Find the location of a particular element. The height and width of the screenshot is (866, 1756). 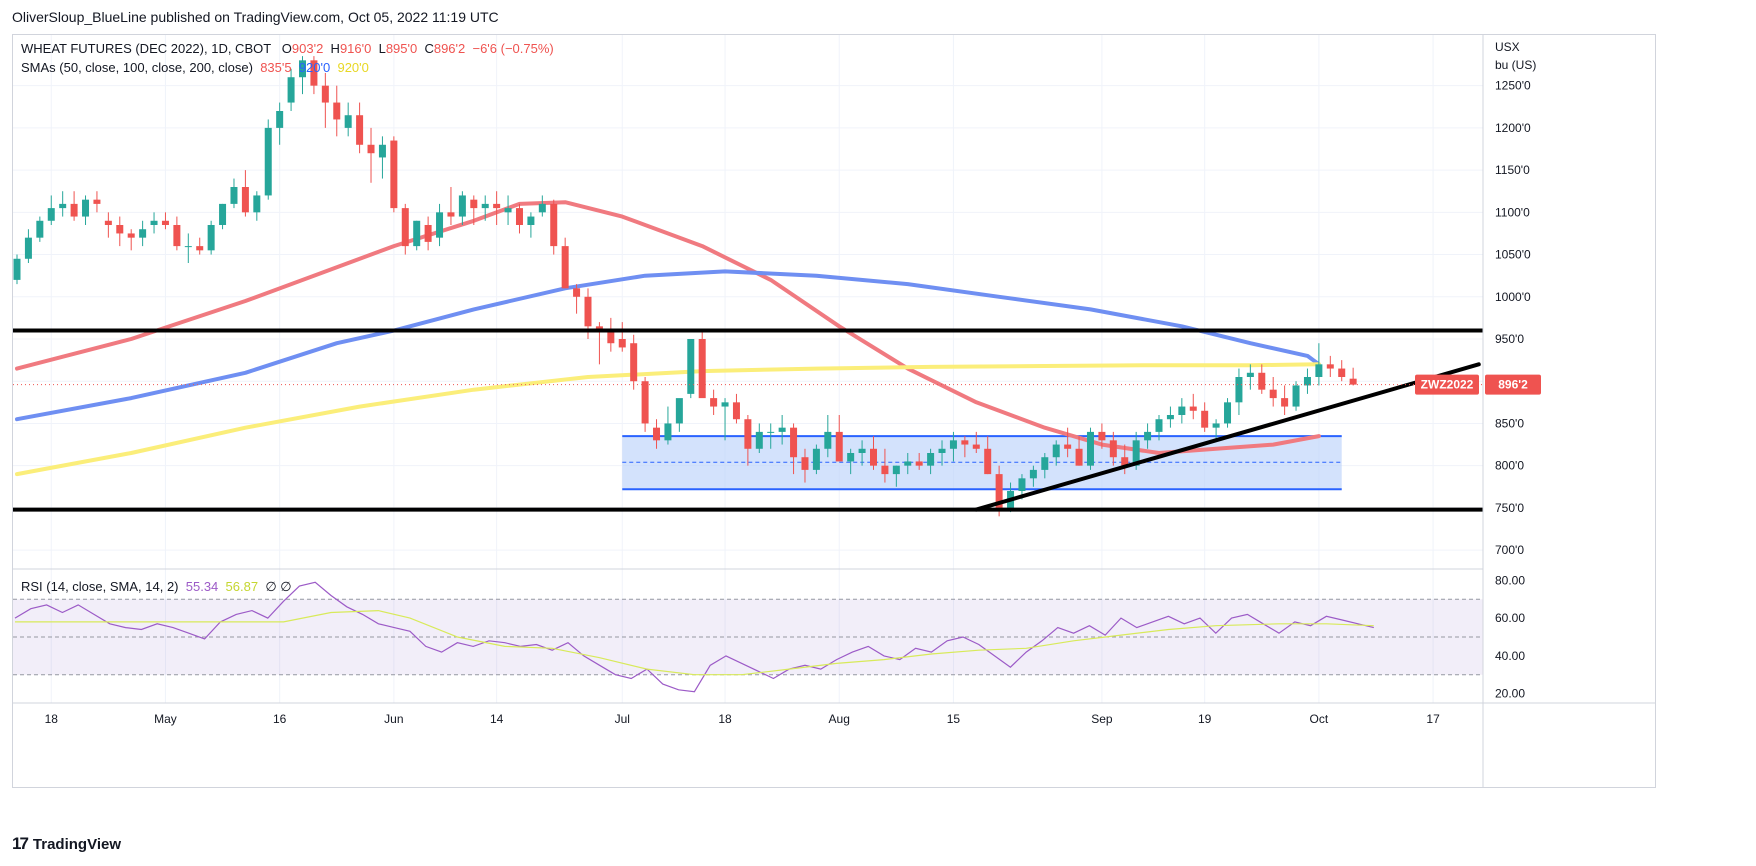

price-tag: 896'2 is located at coordinates (1513, 384).